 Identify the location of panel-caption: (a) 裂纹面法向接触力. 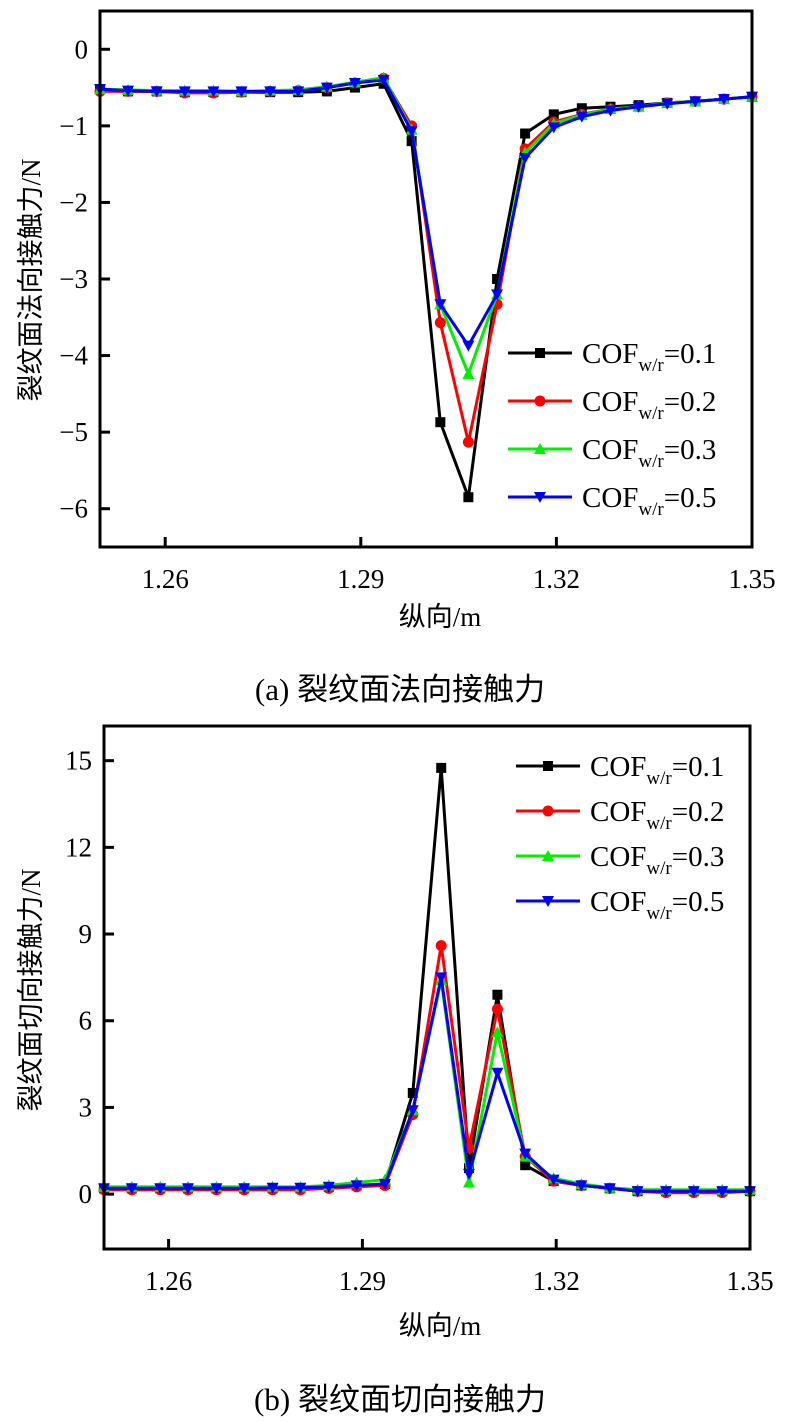
(400, 689).